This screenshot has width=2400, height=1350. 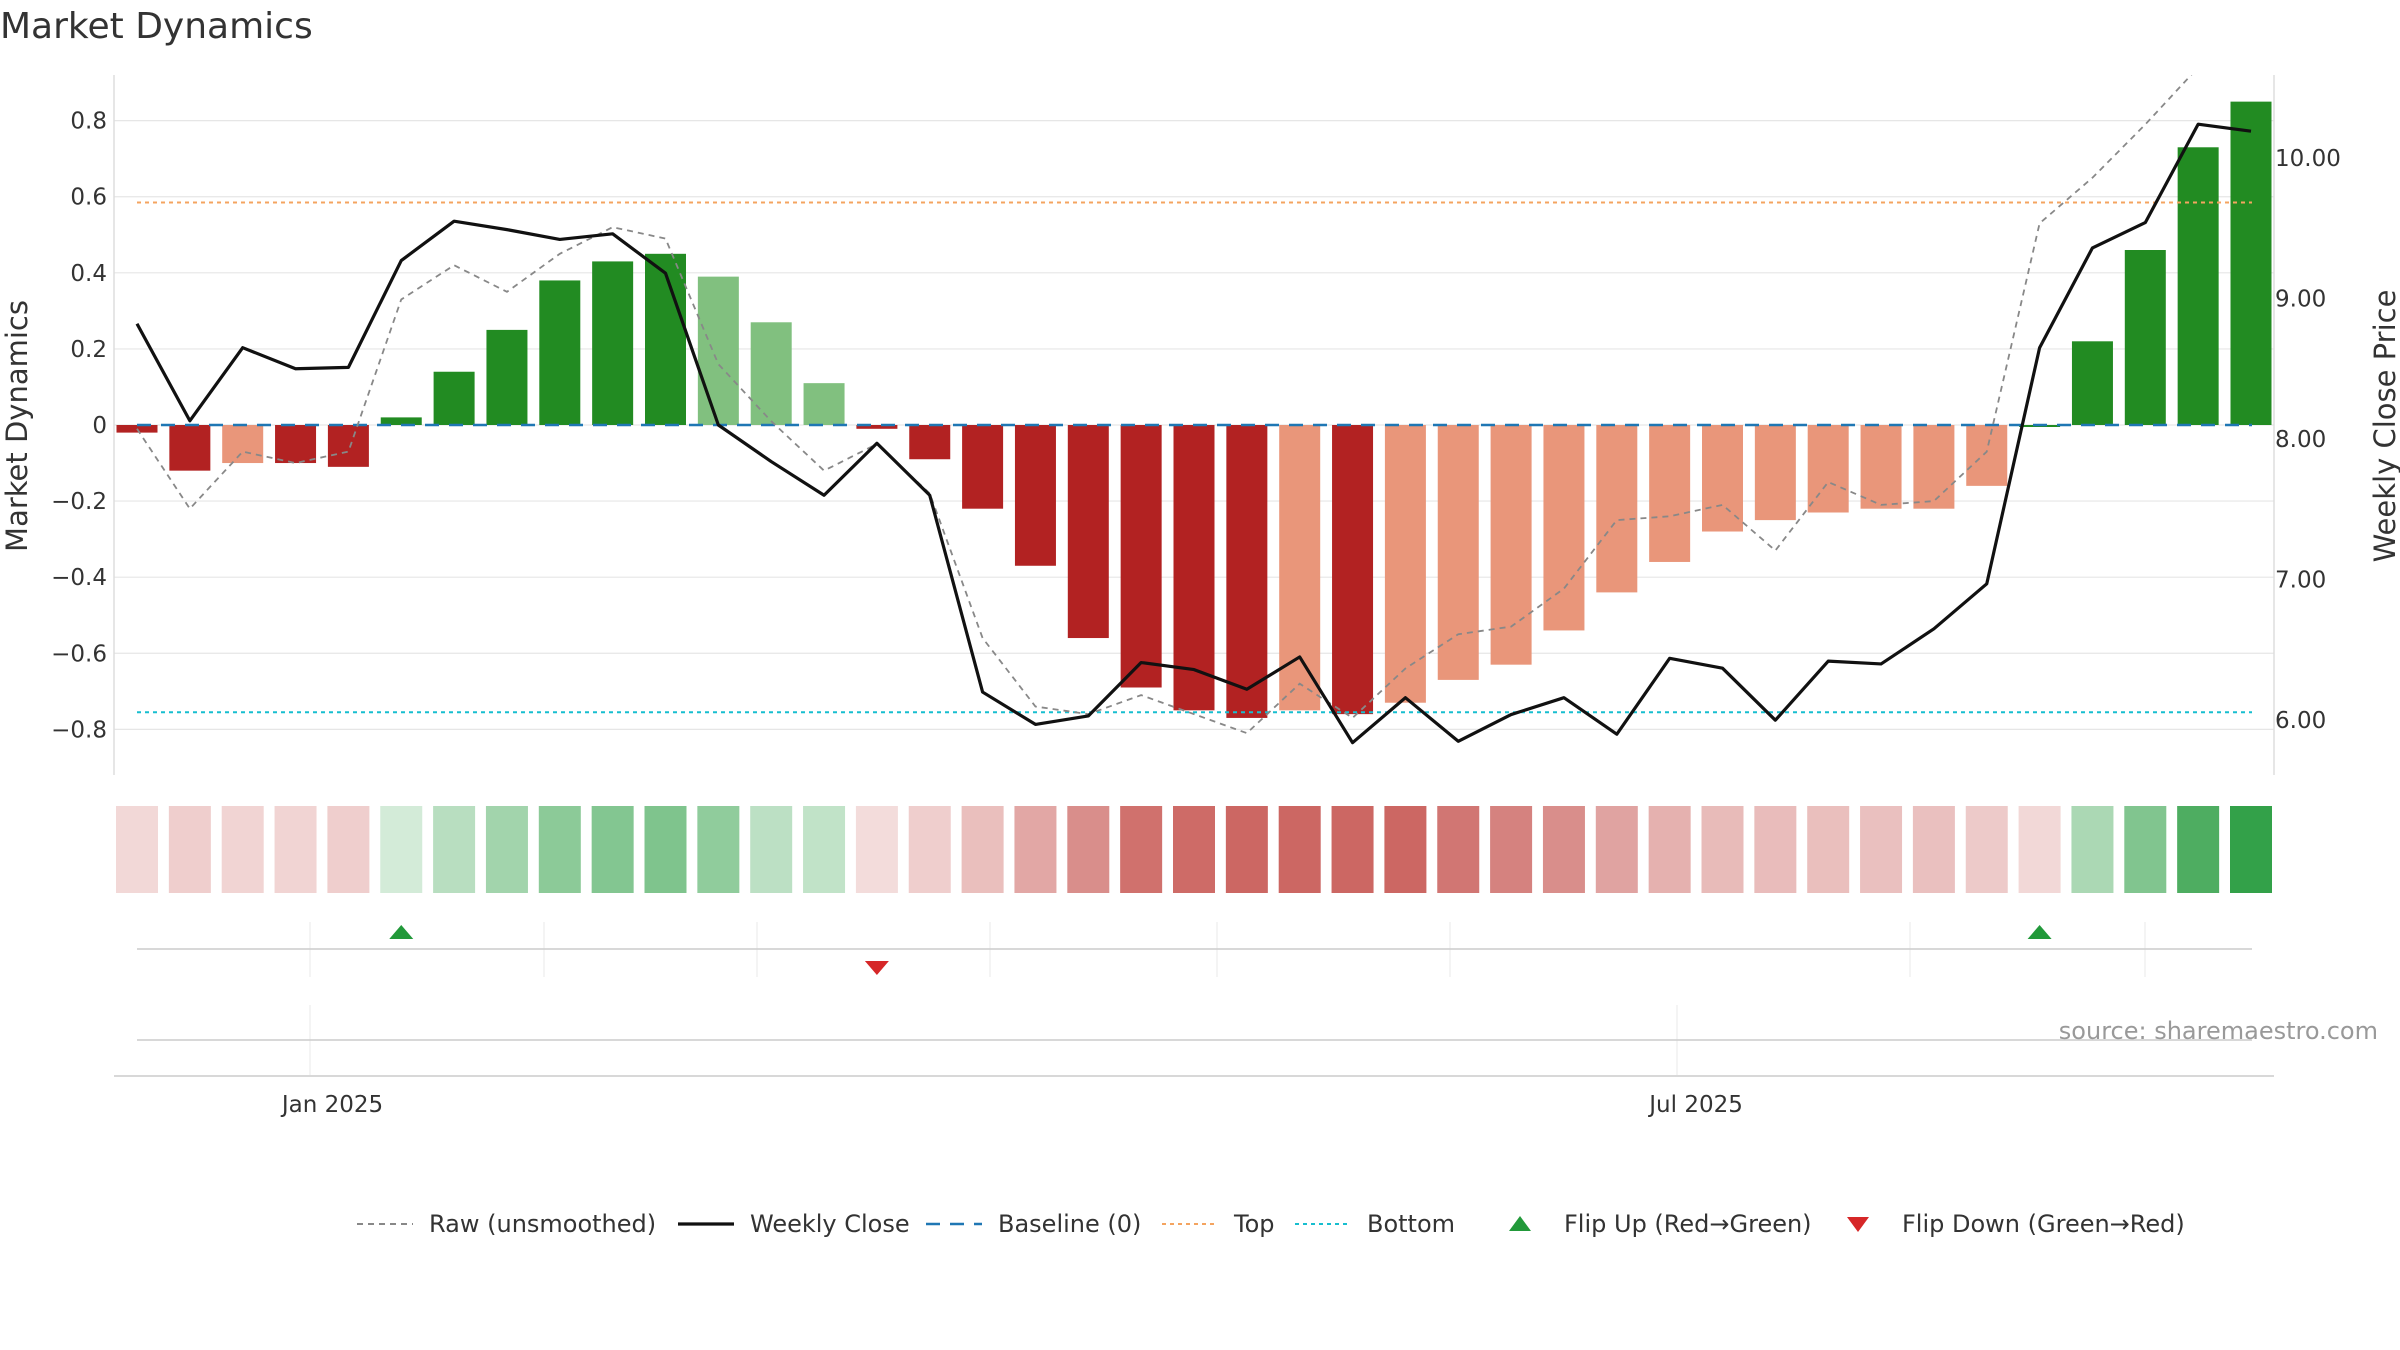 What do you see at coordinates (88, 350) in the screenshot?
I see `y-tick-label: 0.2` at bounding box center [88, 350].